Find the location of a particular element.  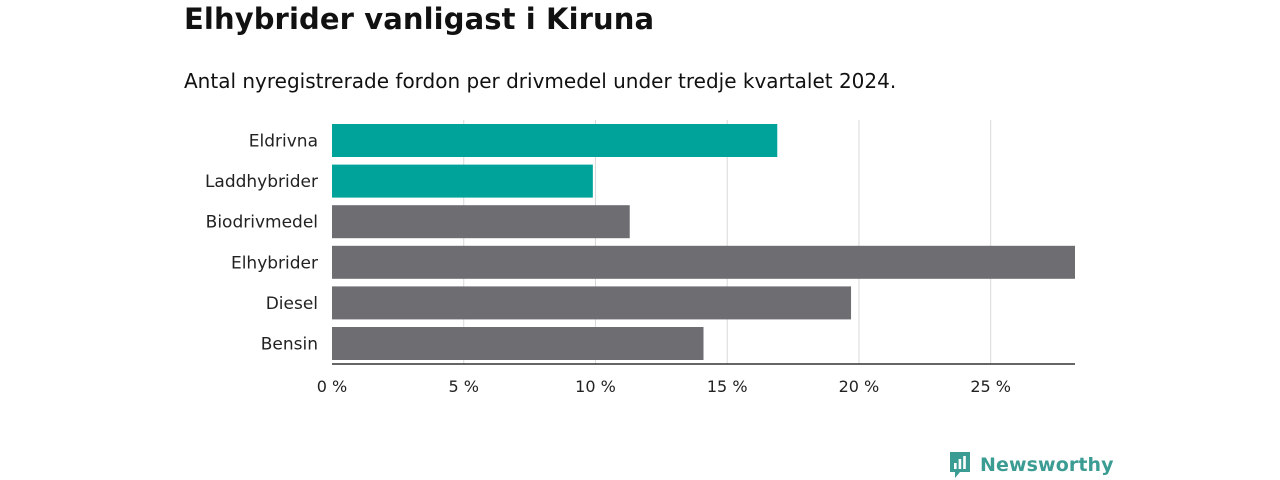

x-tick-label: 20 % is located at coordinates (859, 386).